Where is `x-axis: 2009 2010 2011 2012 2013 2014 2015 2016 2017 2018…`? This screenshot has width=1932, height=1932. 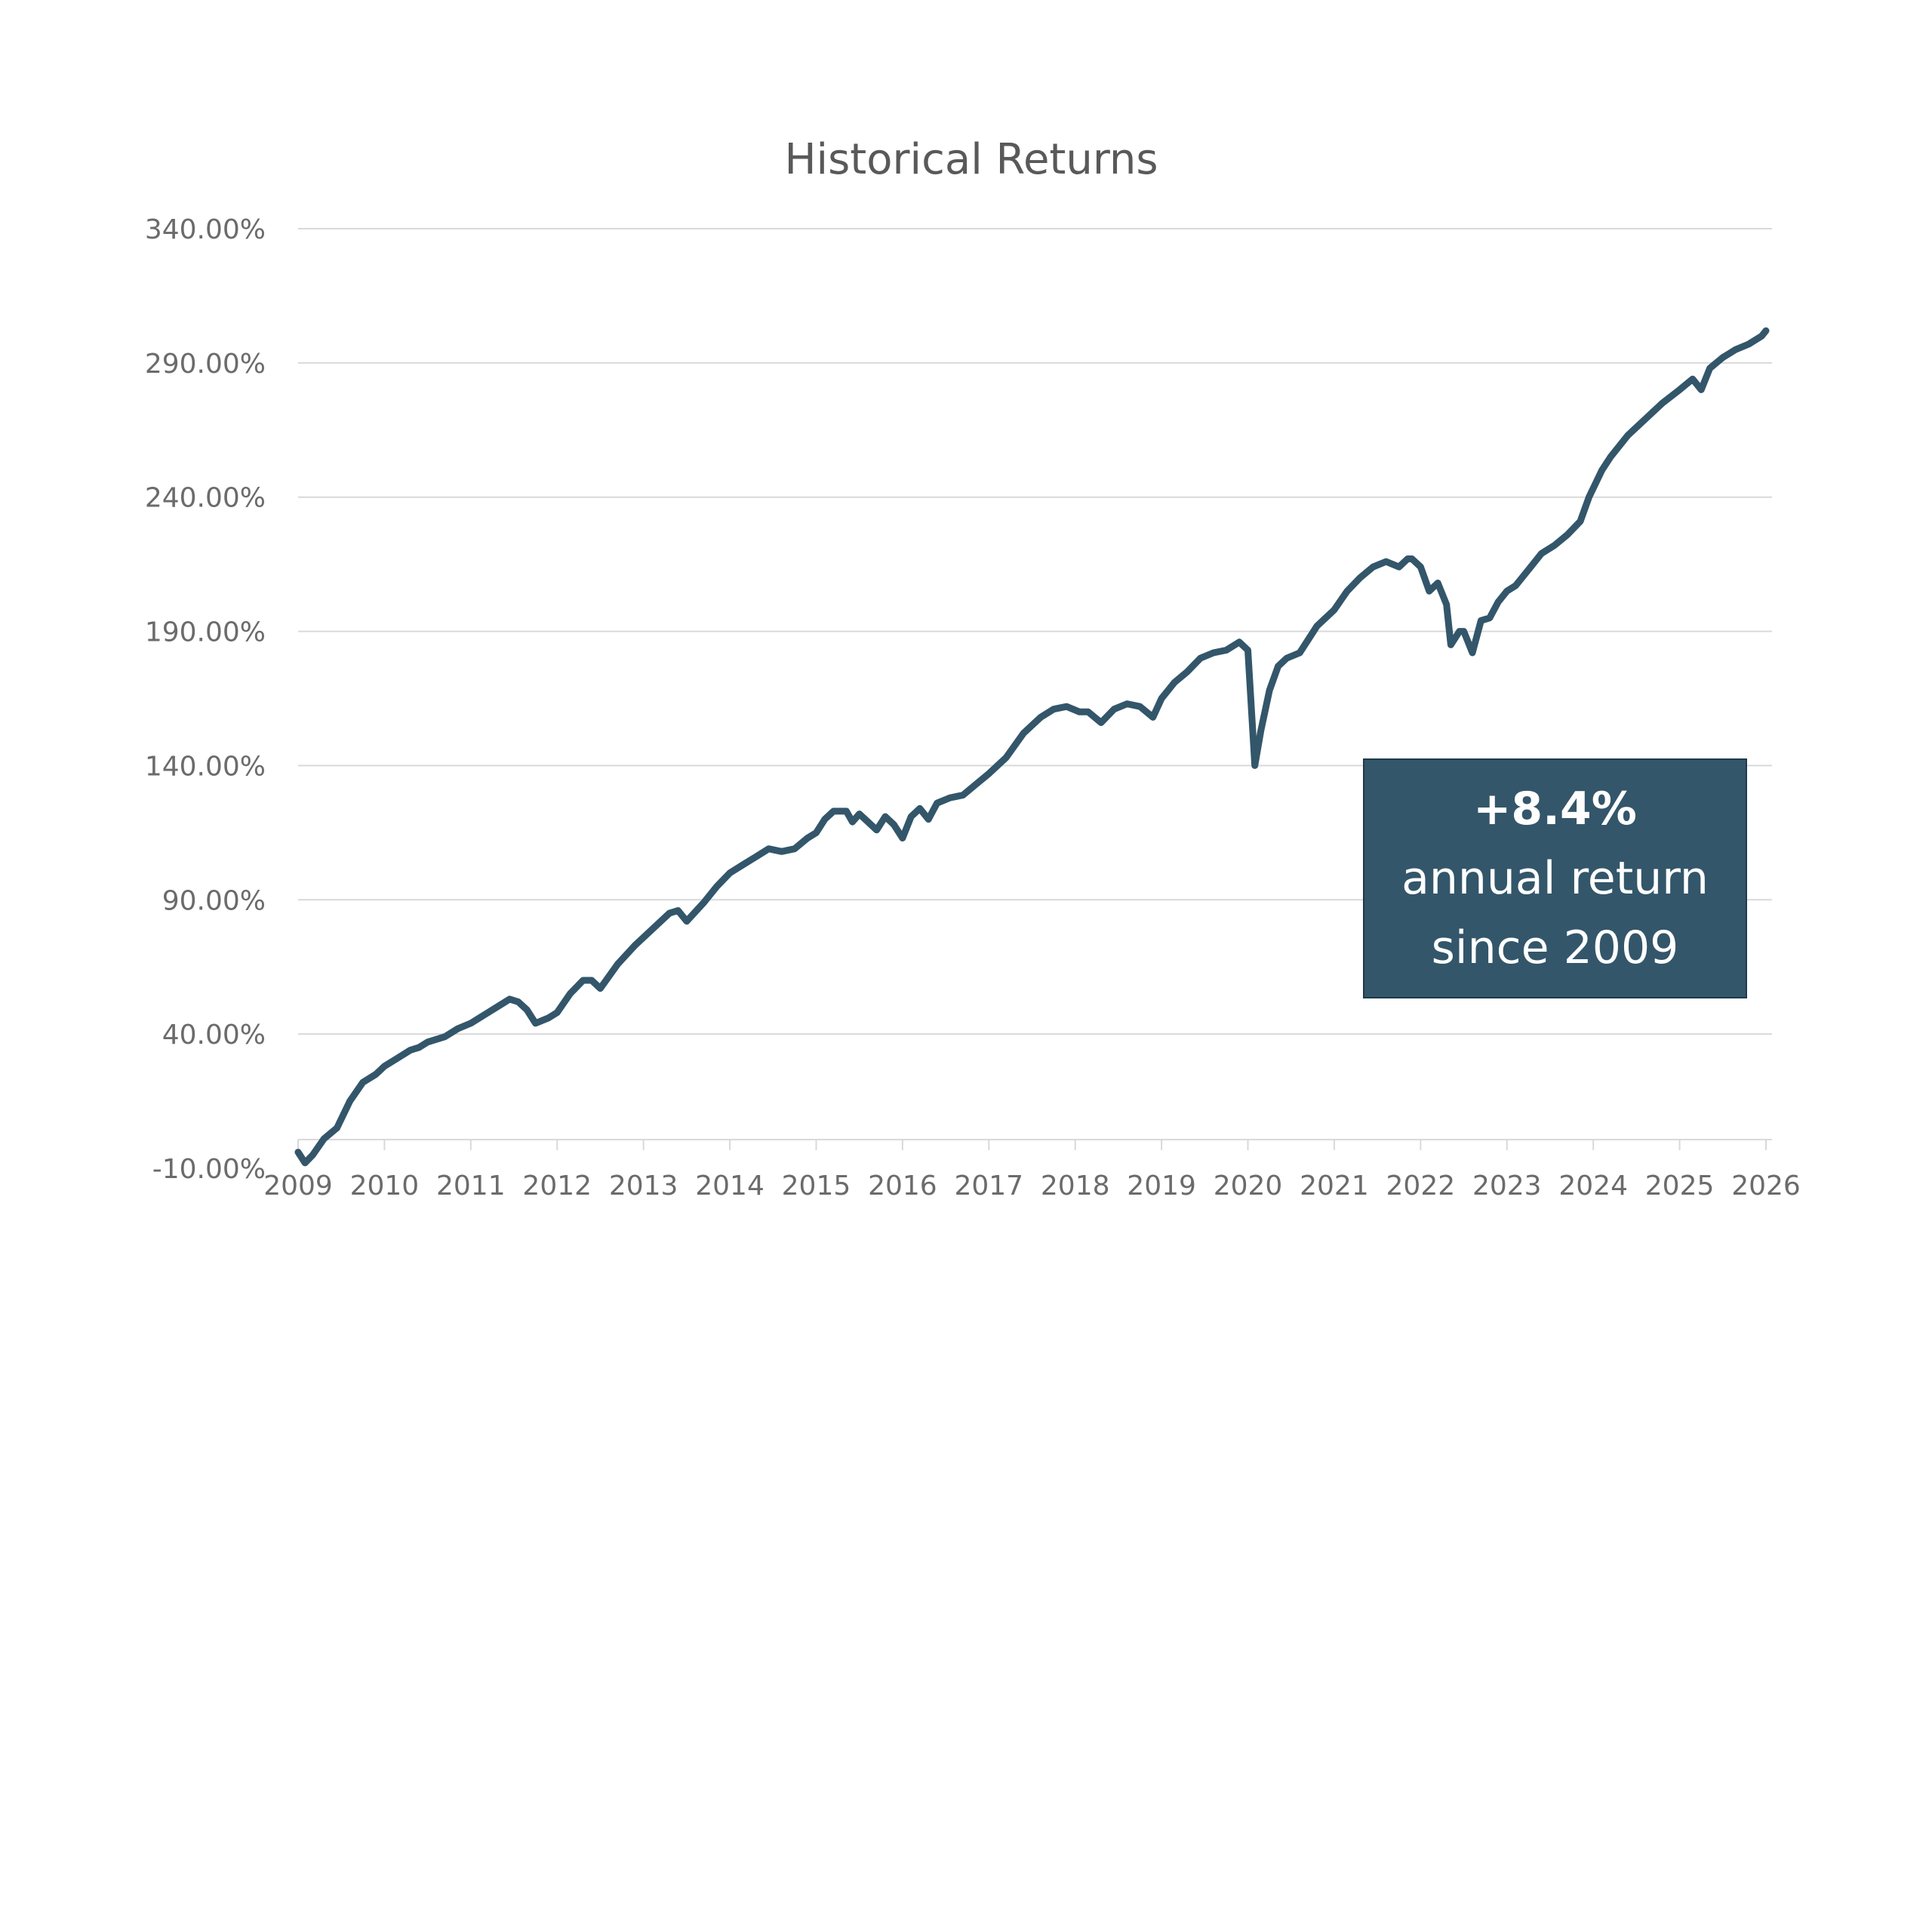 x-axis: 2009 2010 2011 2012 2013 2014 2015 2016 2017 2018… is located at coordinates (1032, 1170).